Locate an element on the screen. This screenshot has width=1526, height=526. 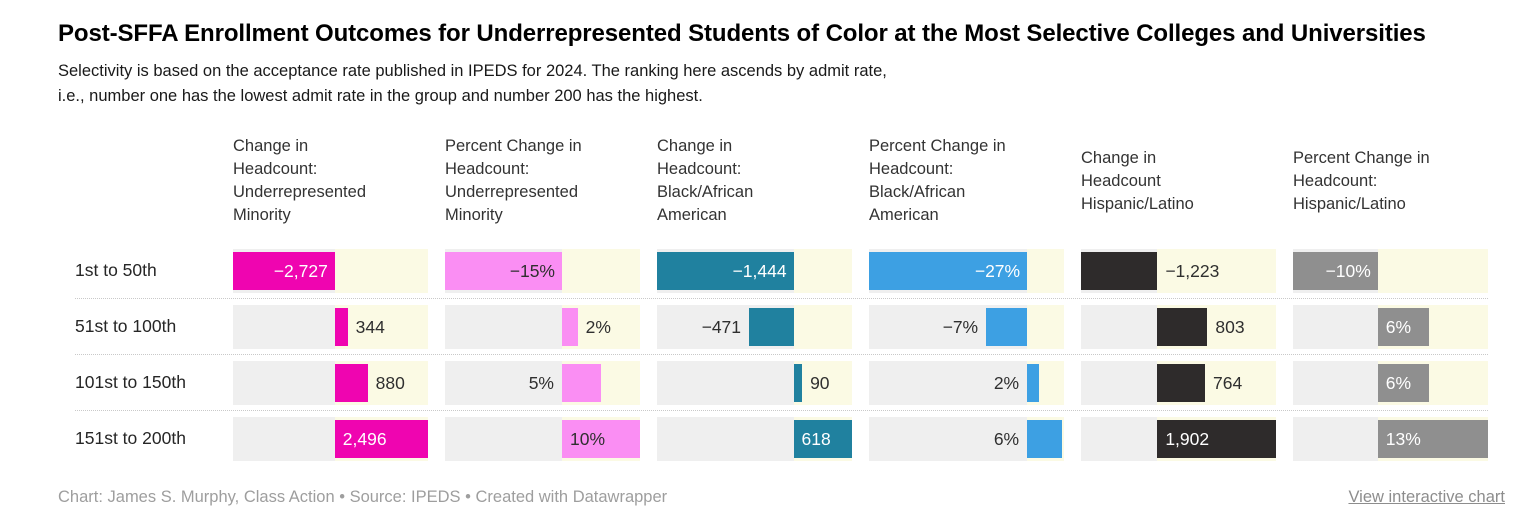
cell-r2-c1: 344 is located at coordinates (339, 326).